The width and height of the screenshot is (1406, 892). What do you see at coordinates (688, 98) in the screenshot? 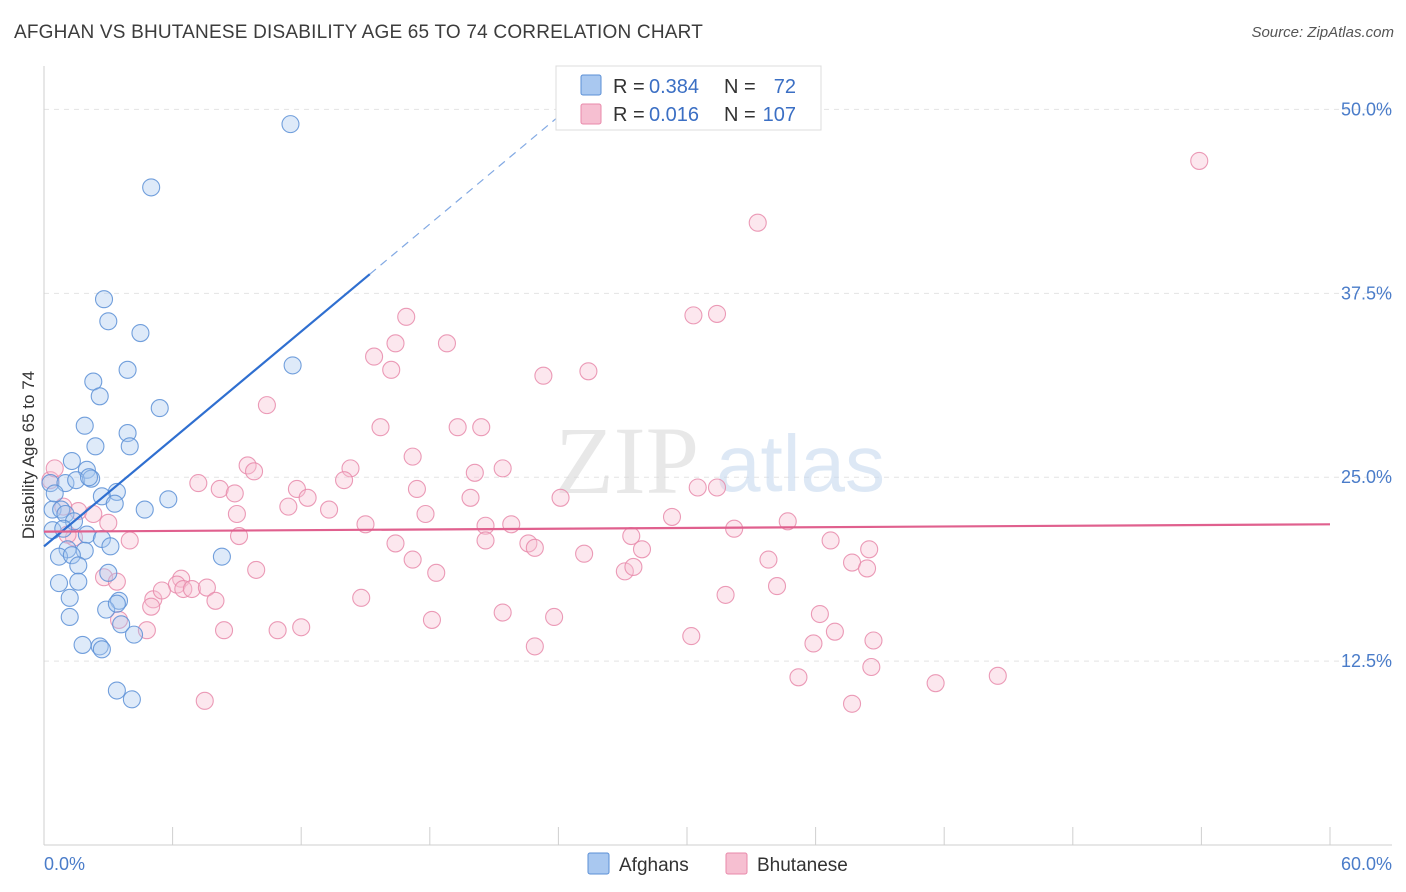
I see `correlation-legend: R = 0.384 N = 72 R = 0.016 N = 107` at bounding box center [688, 98].